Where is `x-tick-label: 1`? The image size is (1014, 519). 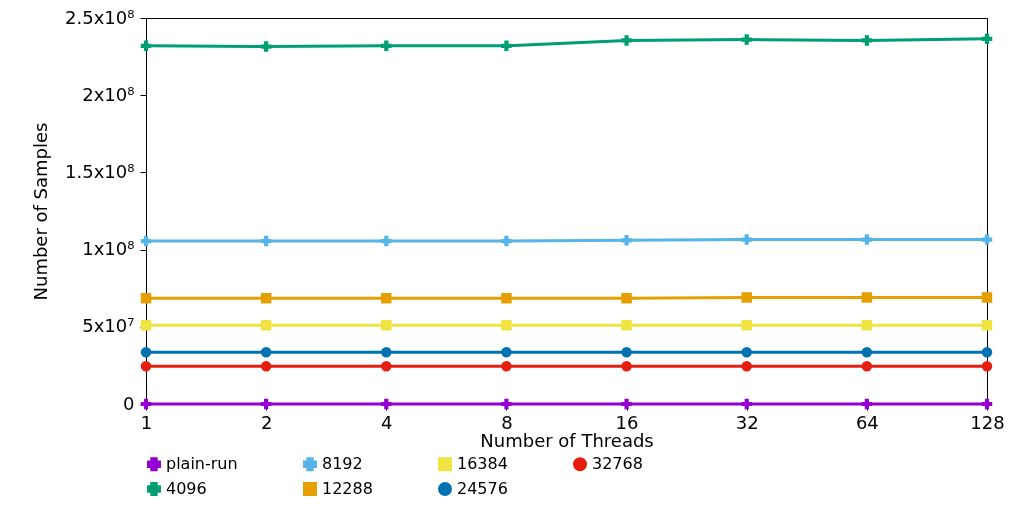
x-tick-label: 1 is located at coordinates (146, 422).